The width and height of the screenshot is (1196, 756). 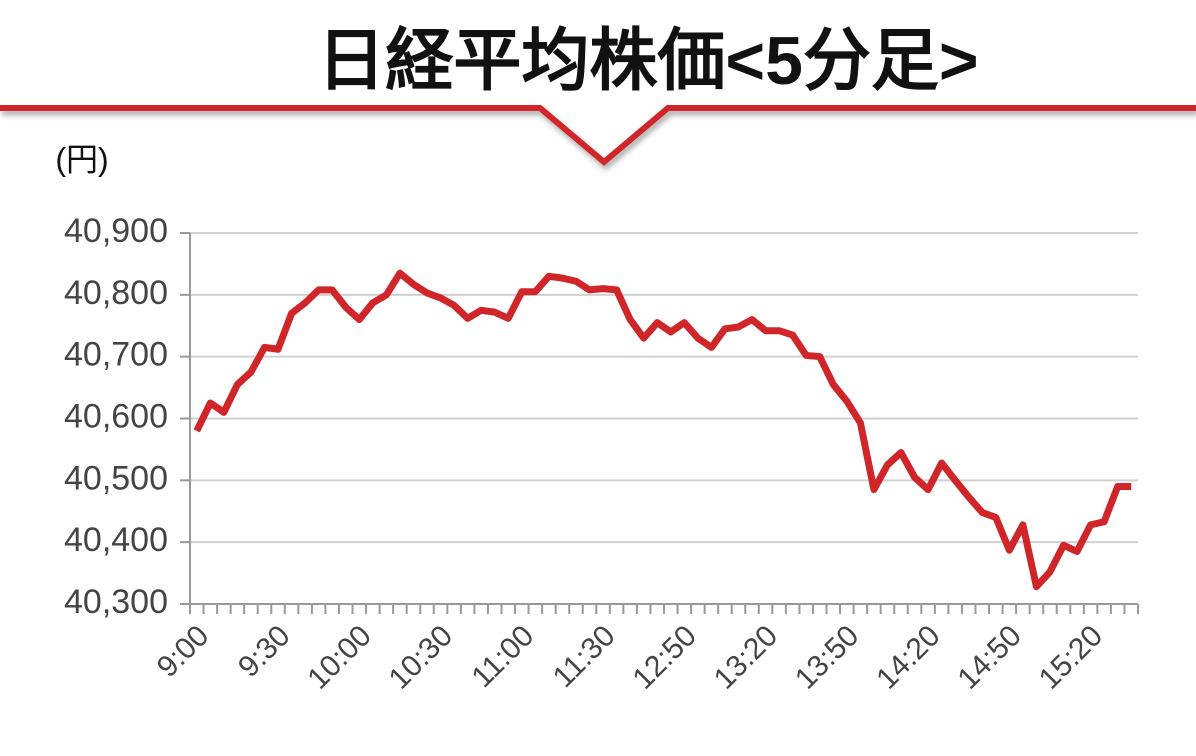 What do you see at coordinates (81, 159) in the screenshot?
I see `y-unit: (円)` at bounding box center [81, 159].